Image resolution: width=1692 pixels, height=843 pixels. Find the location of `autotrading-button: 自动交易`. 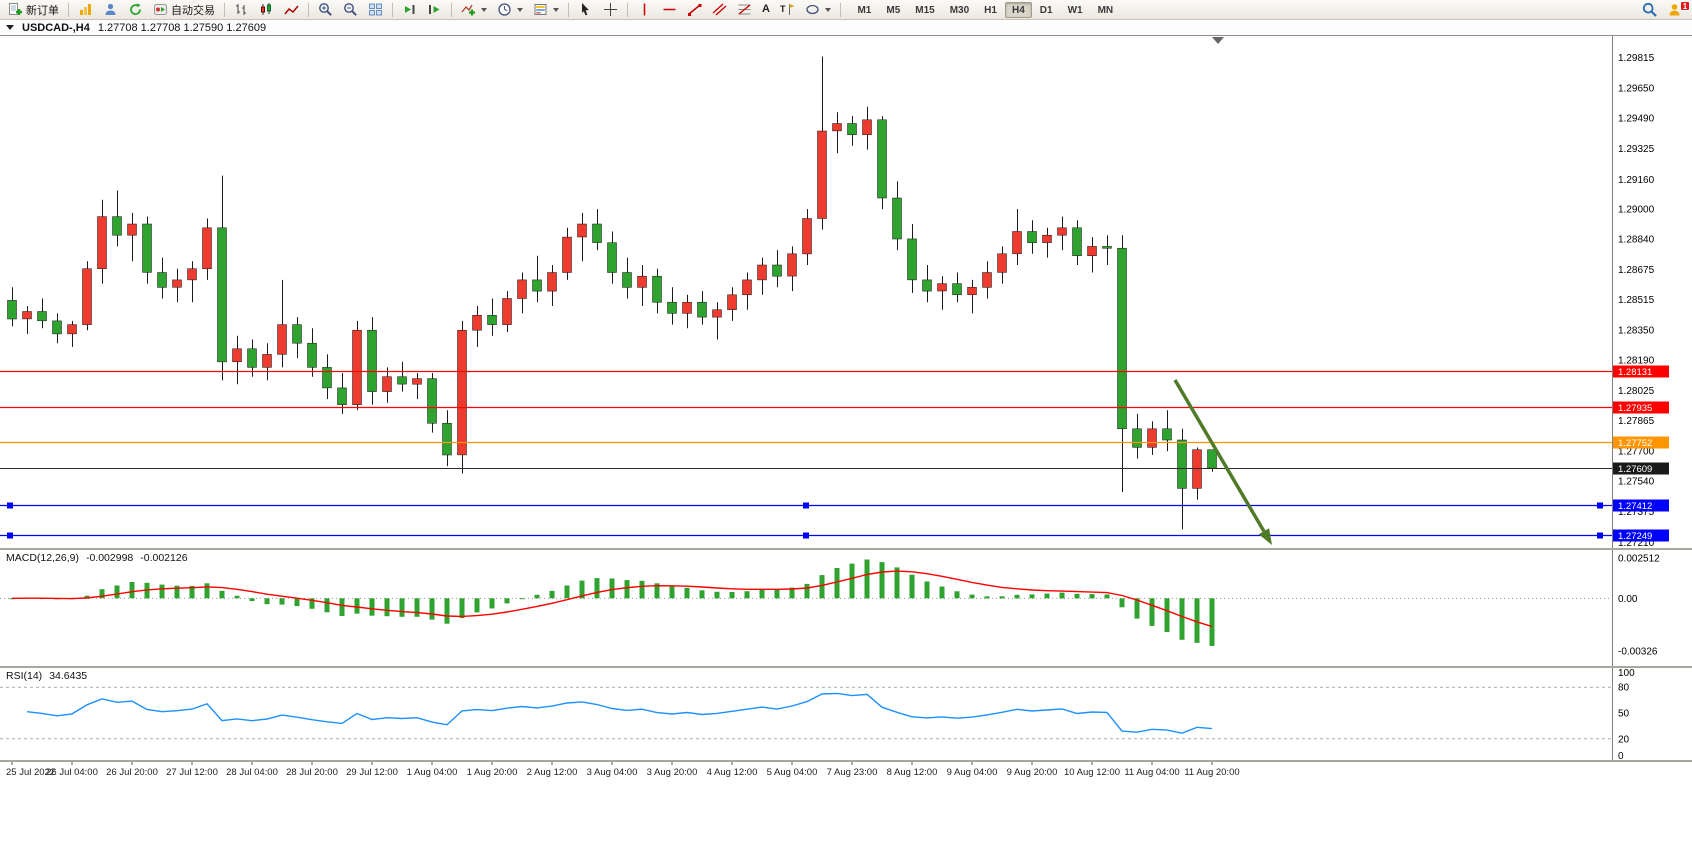

autotrading-button: 自动交易 is located at coordinates (184, 10).